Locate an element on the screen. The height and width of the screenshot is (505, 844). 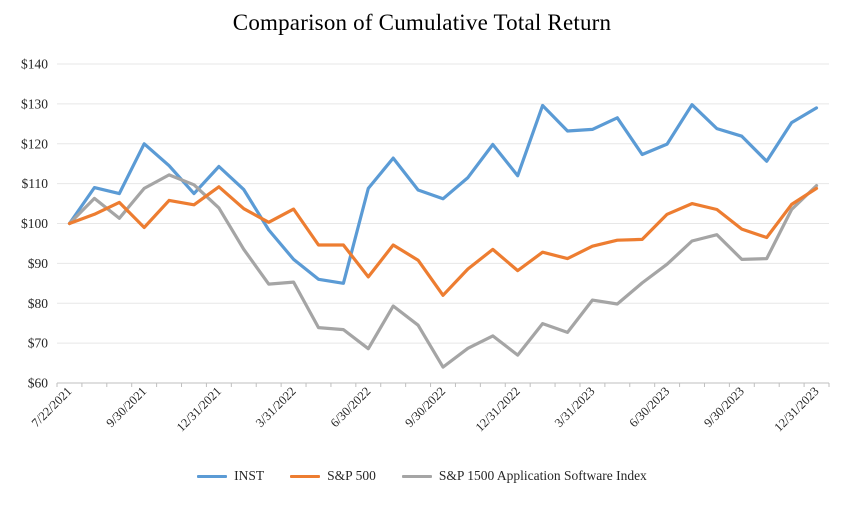
x-axis-label: 9/30/2021 is located at coordinates (127, 407).